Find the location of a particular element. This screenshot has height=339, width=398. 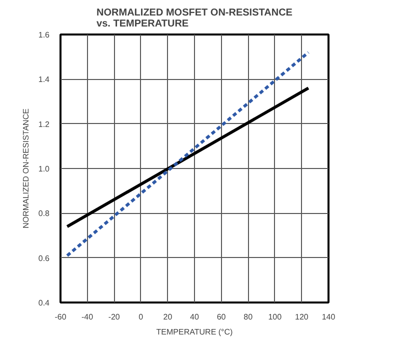

y-tick-label: 1.2 is located at coordinates (44, 124).